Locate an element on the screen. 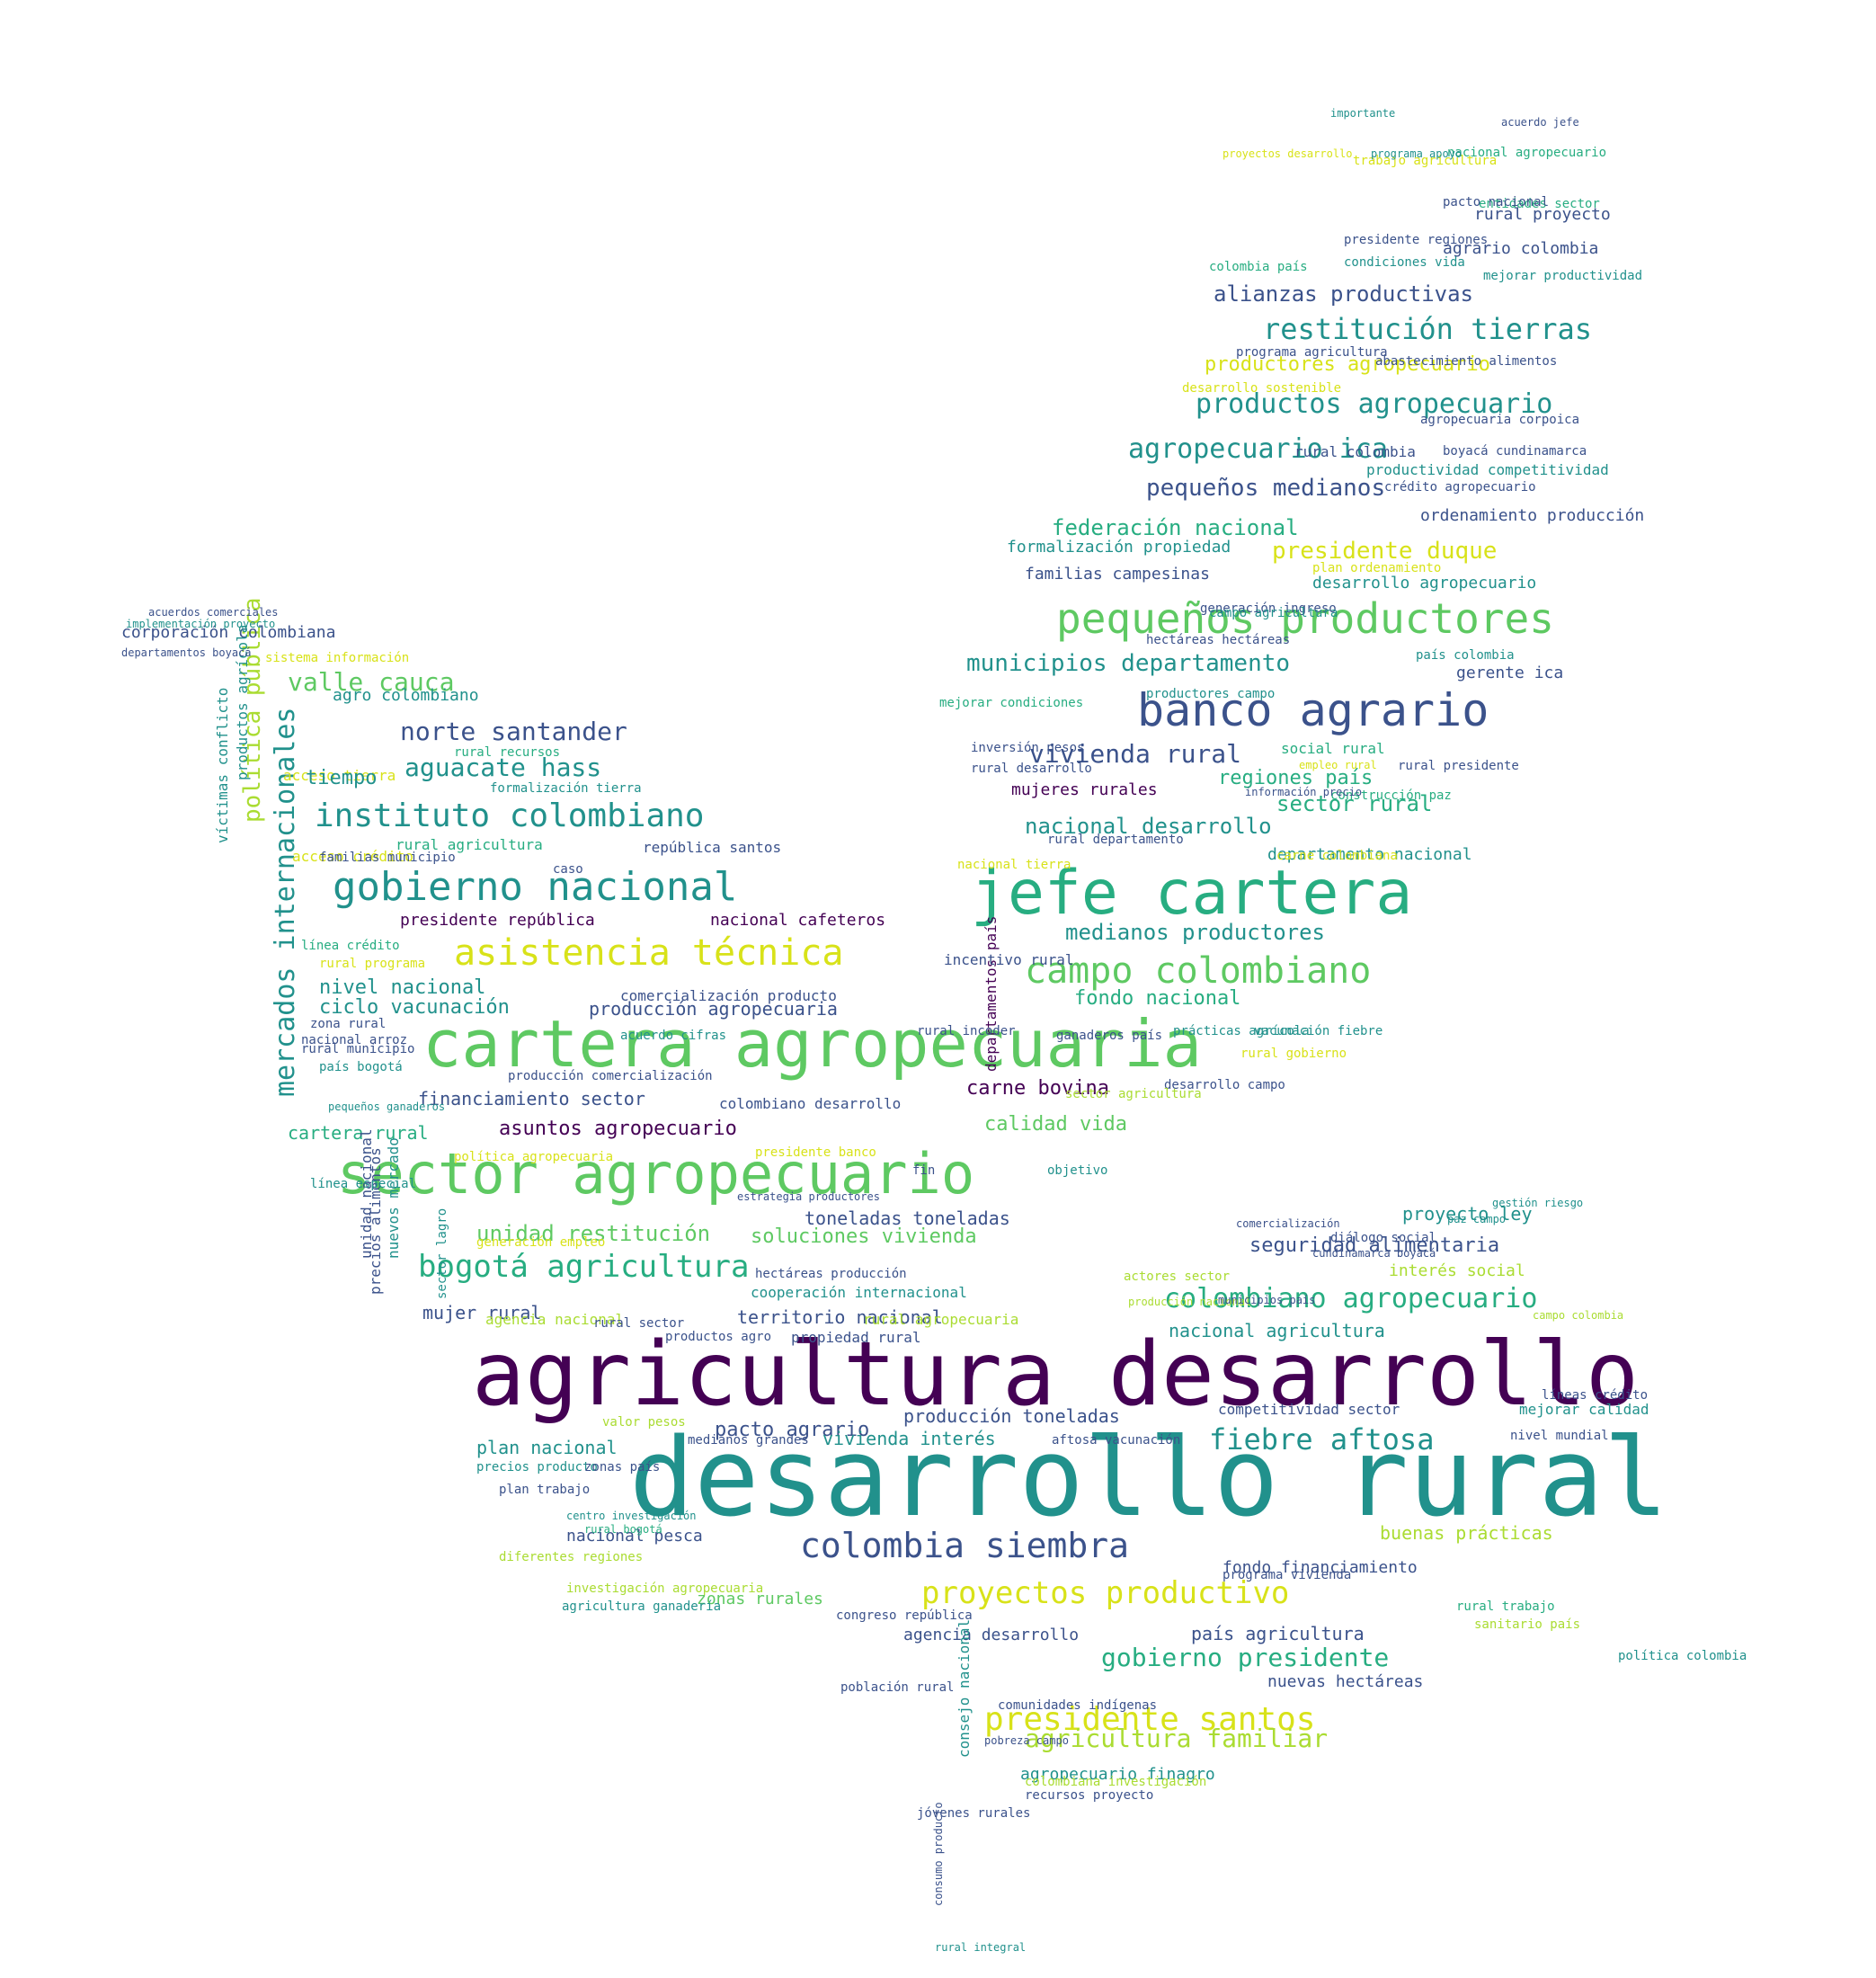 This screenshot has height=1978, width=1876. cloud-word: mercados internacionales is located at coordinates (285, 902).